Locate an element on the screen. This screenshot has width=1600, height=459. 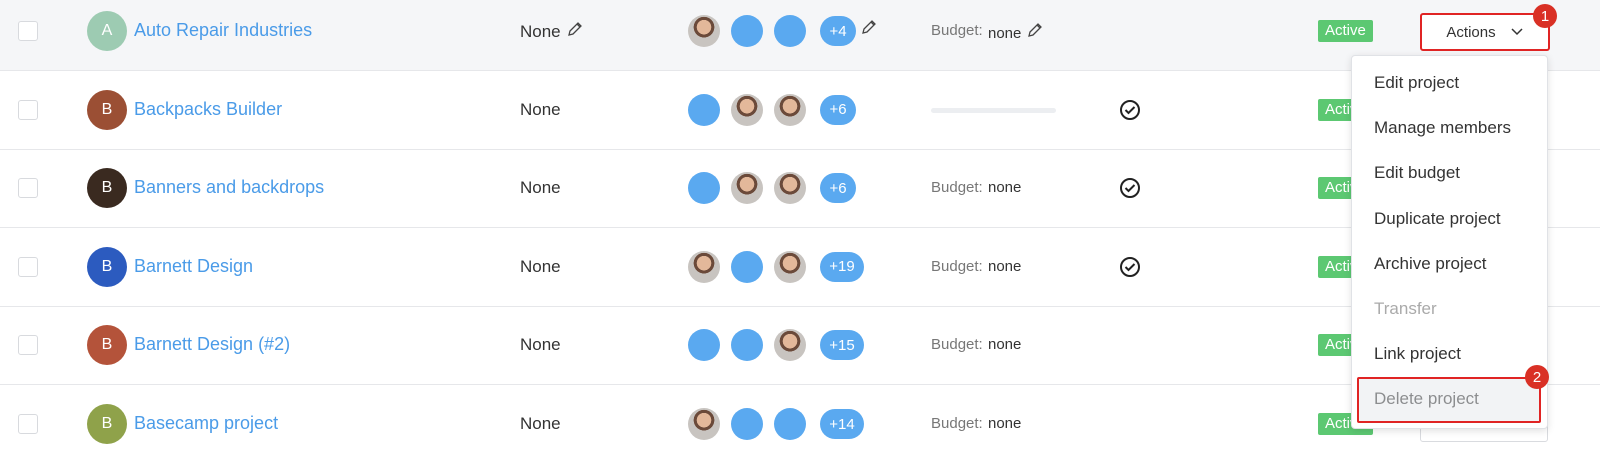
menu-item: Edit budget is located at coordinates (1417, 173).